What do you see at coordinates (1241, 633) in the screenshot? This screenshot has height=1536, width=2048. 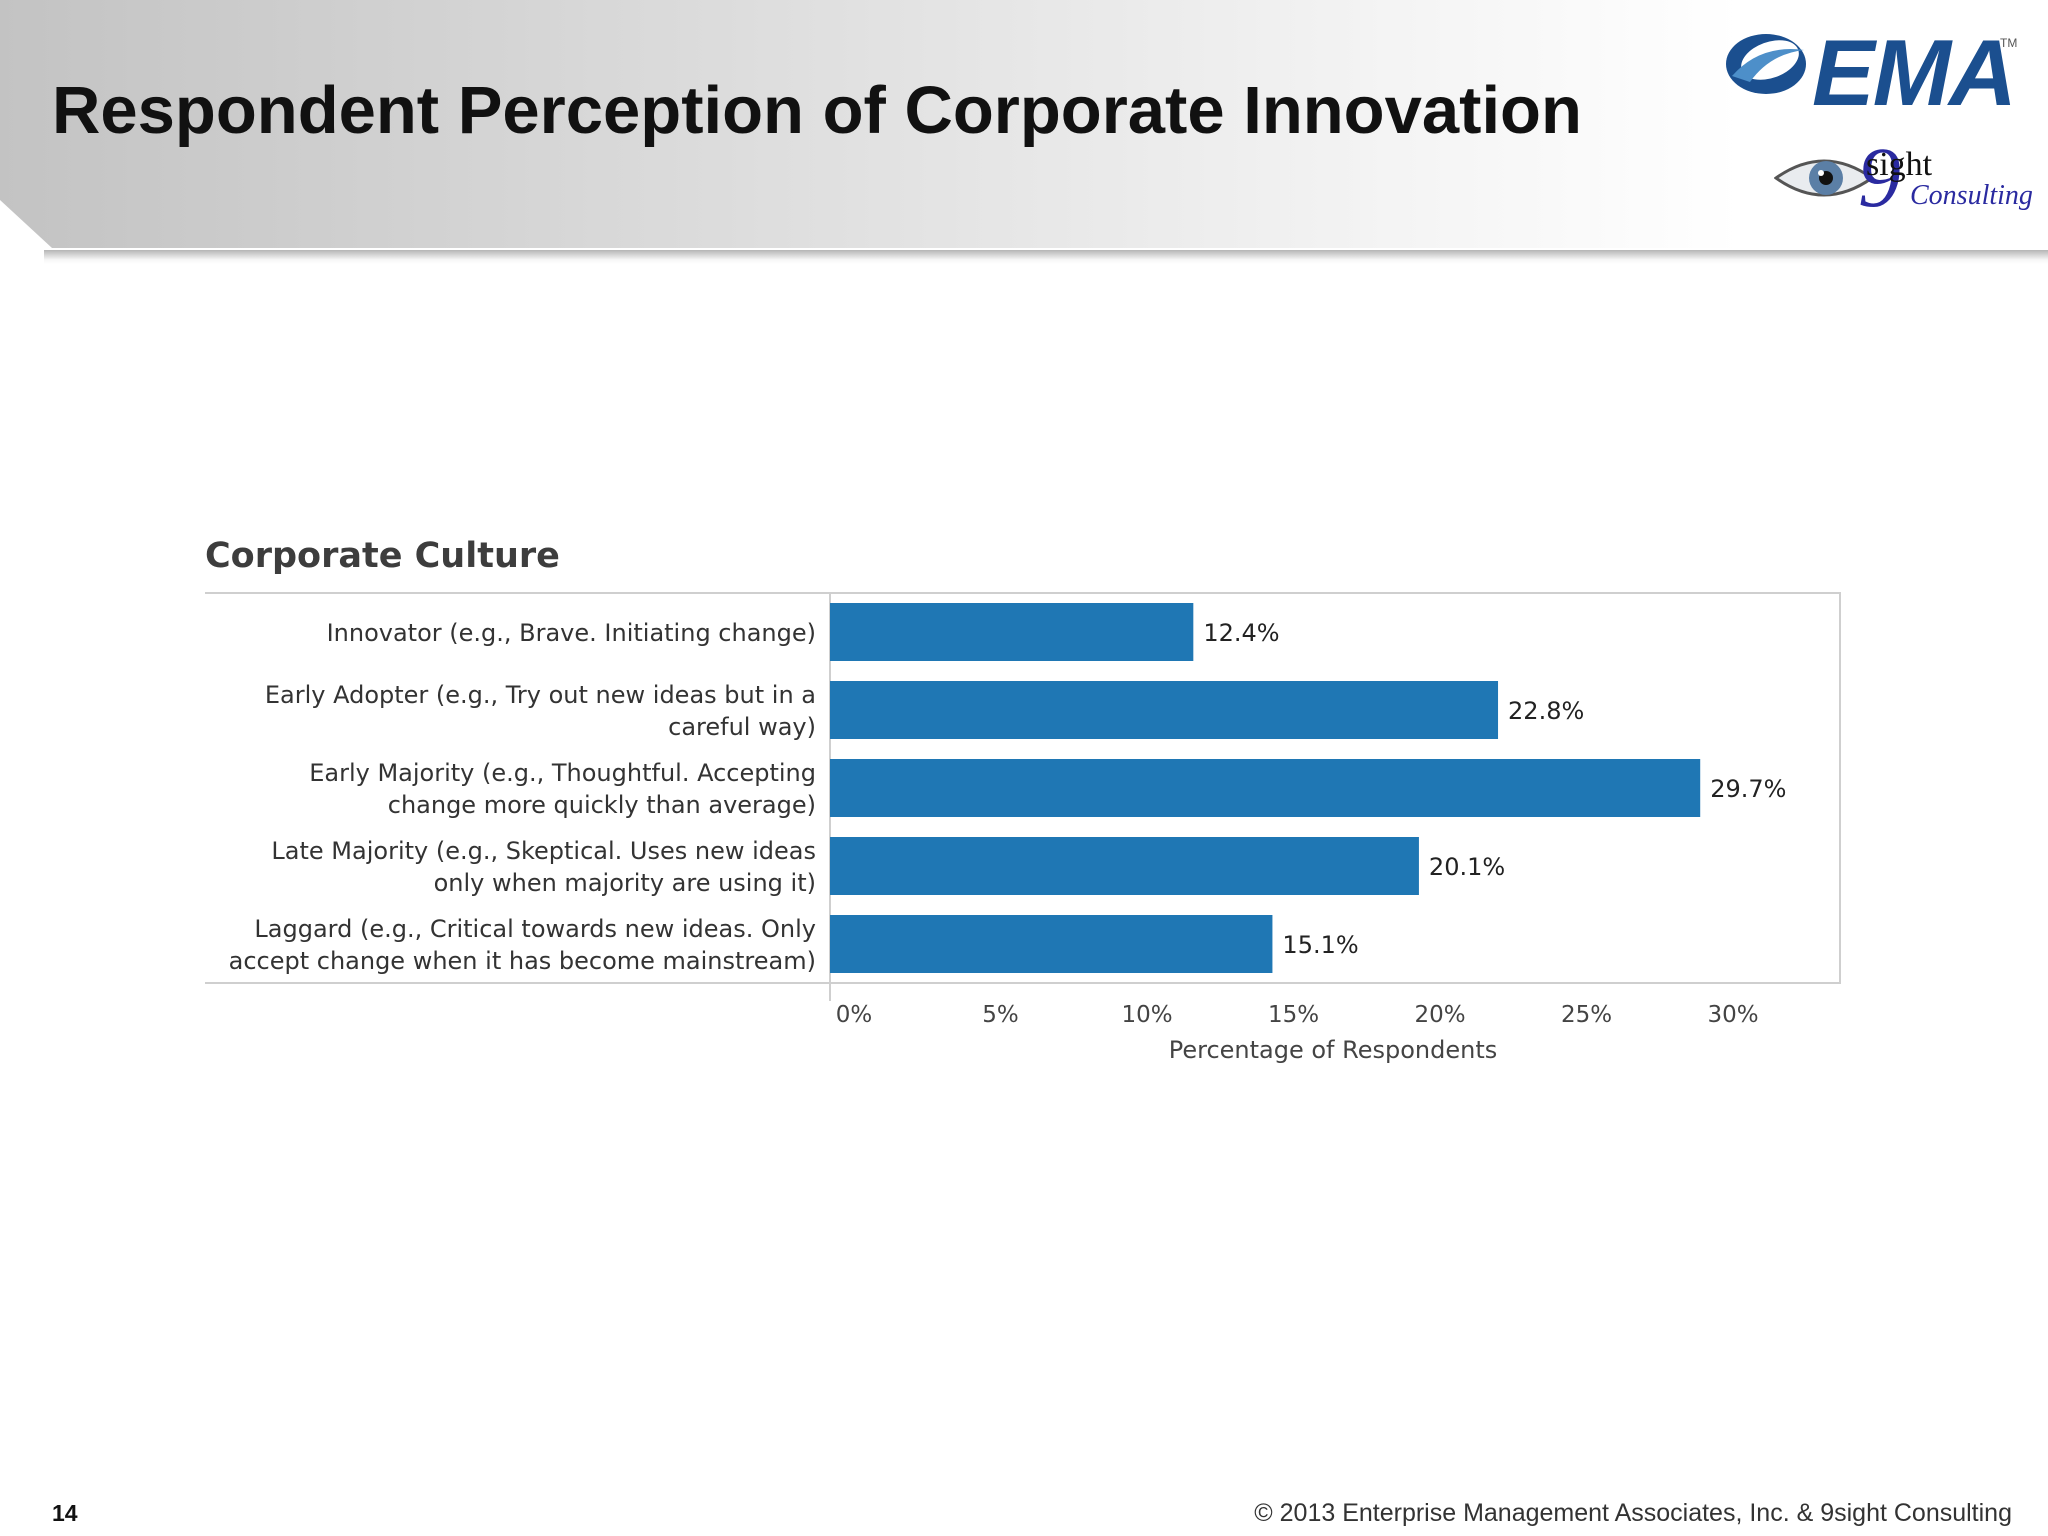 I see `data-label: 12.4%` at bounding box center [1241, 633].